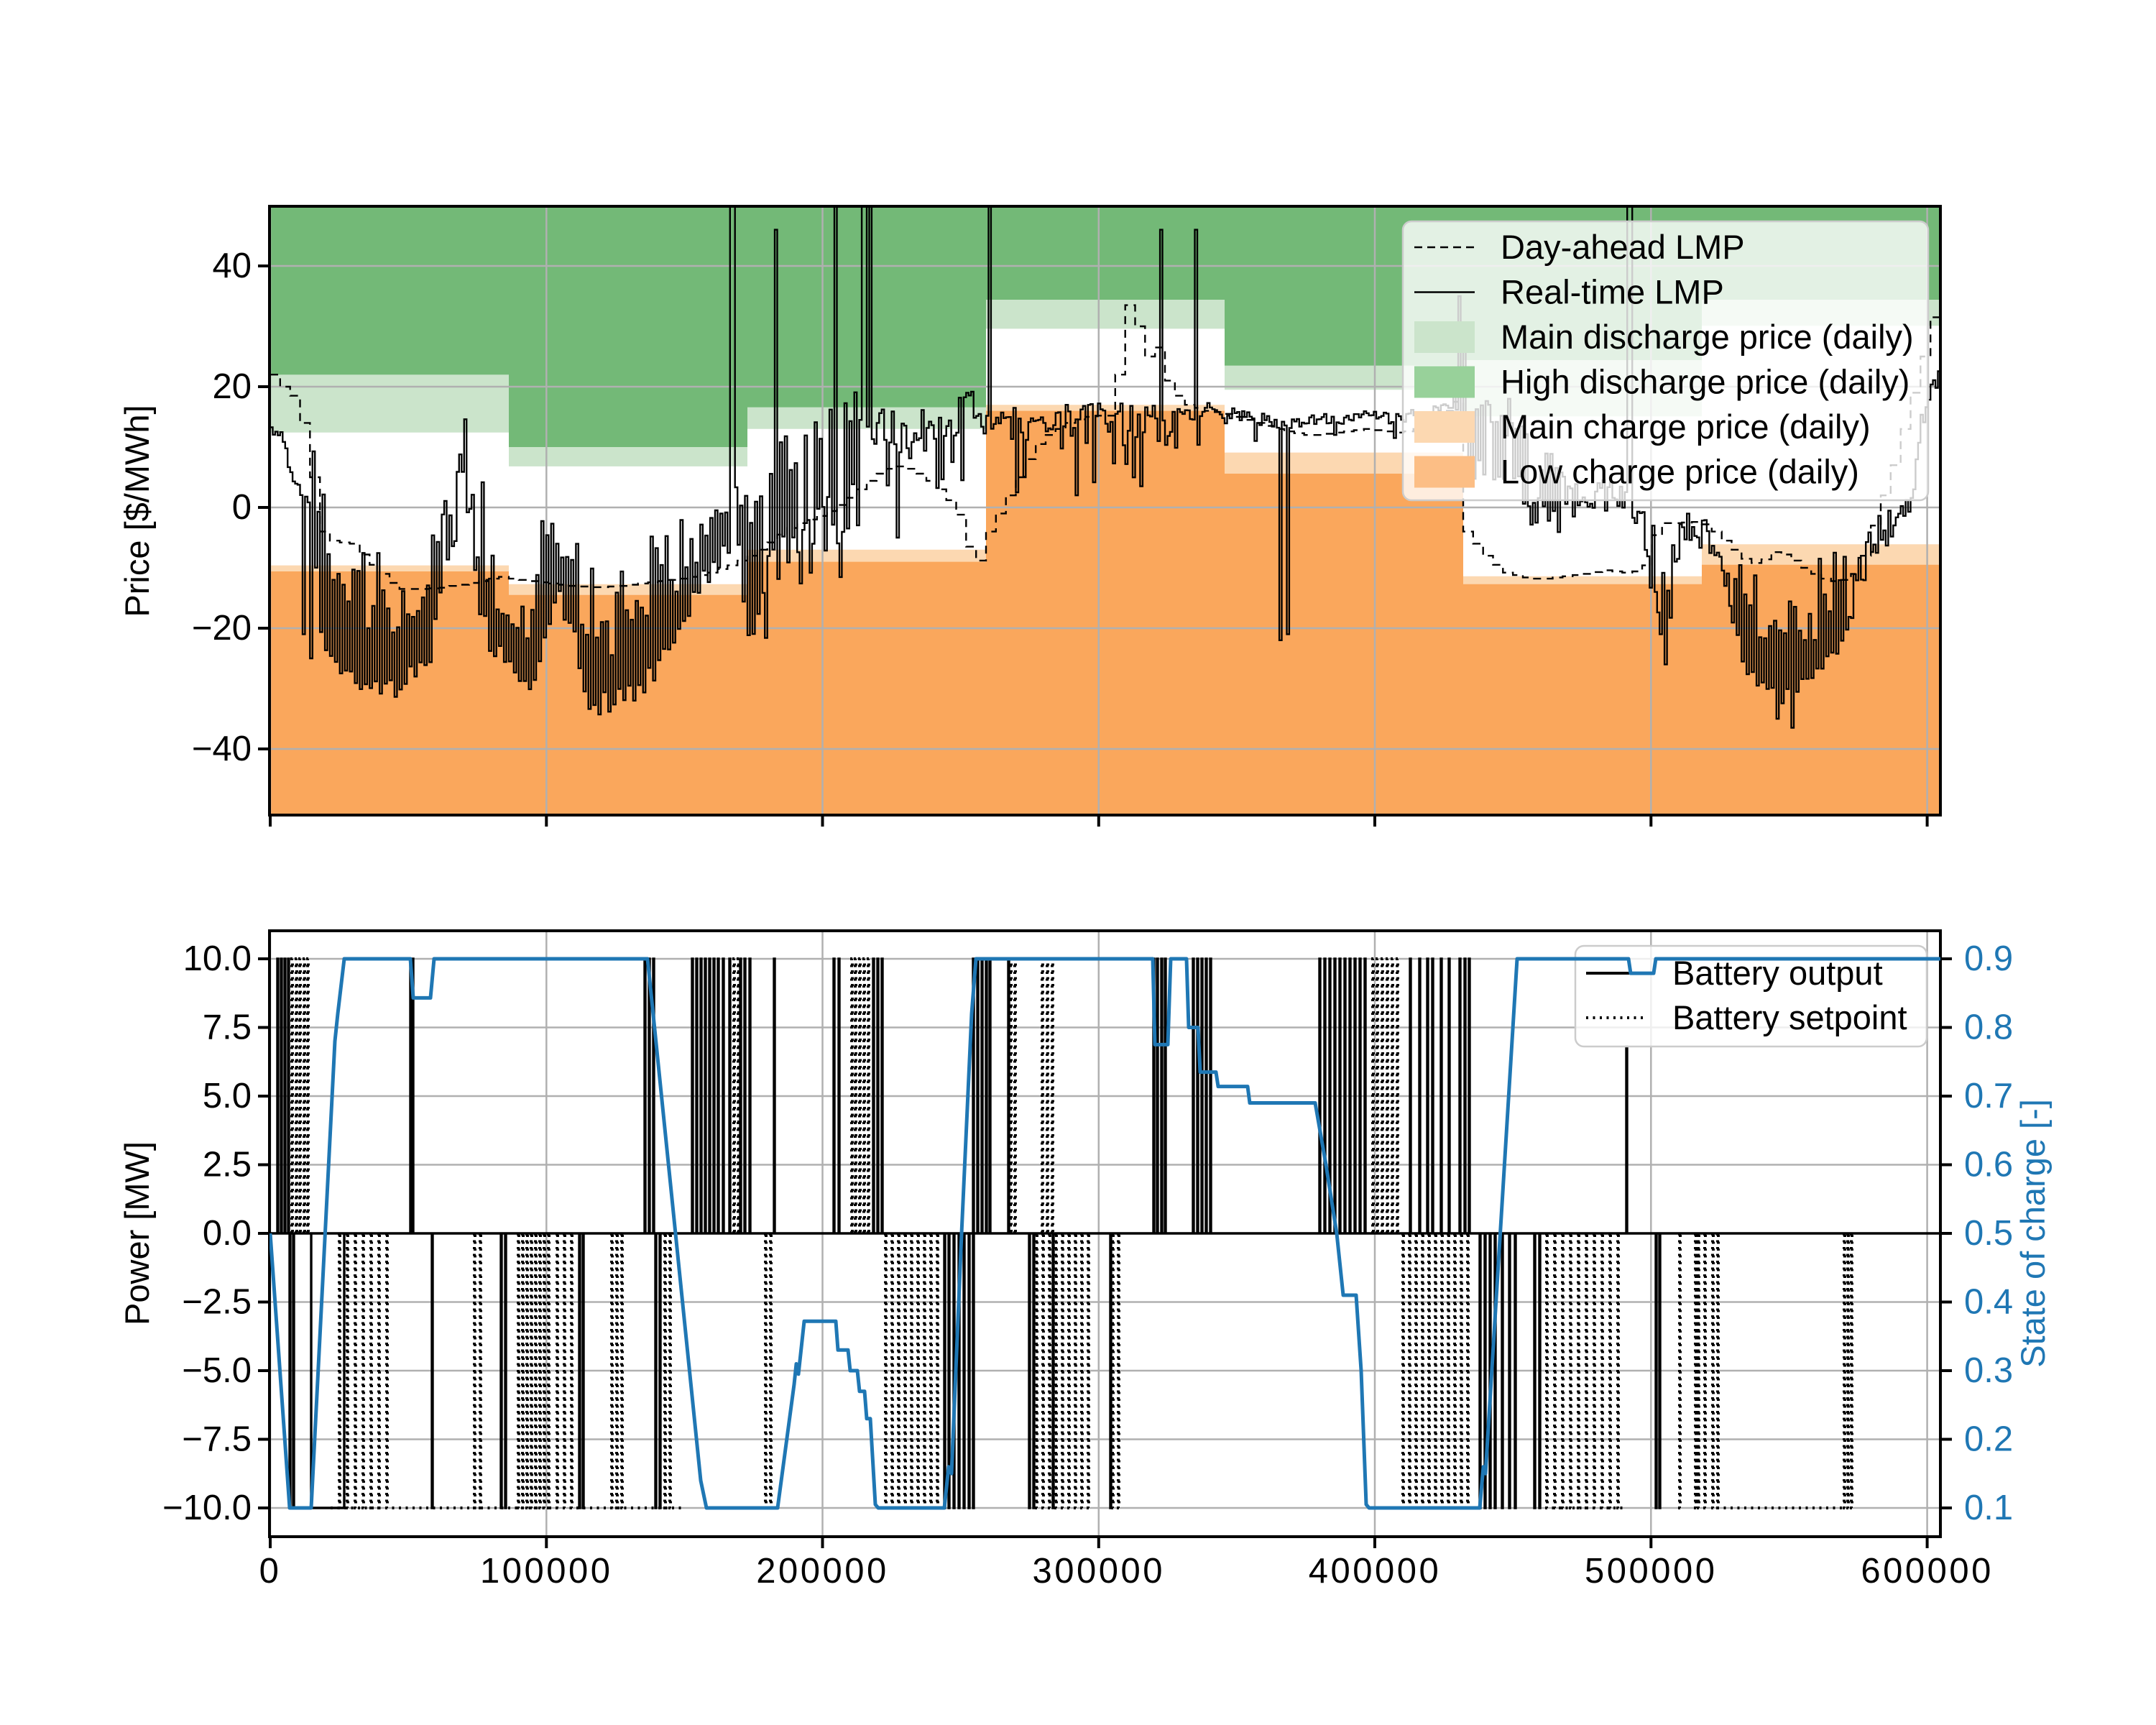 The height and width of the screenshot is (1725, 2156). I want to click on svg-text: Battery setpoint, so click(1790, 1017).